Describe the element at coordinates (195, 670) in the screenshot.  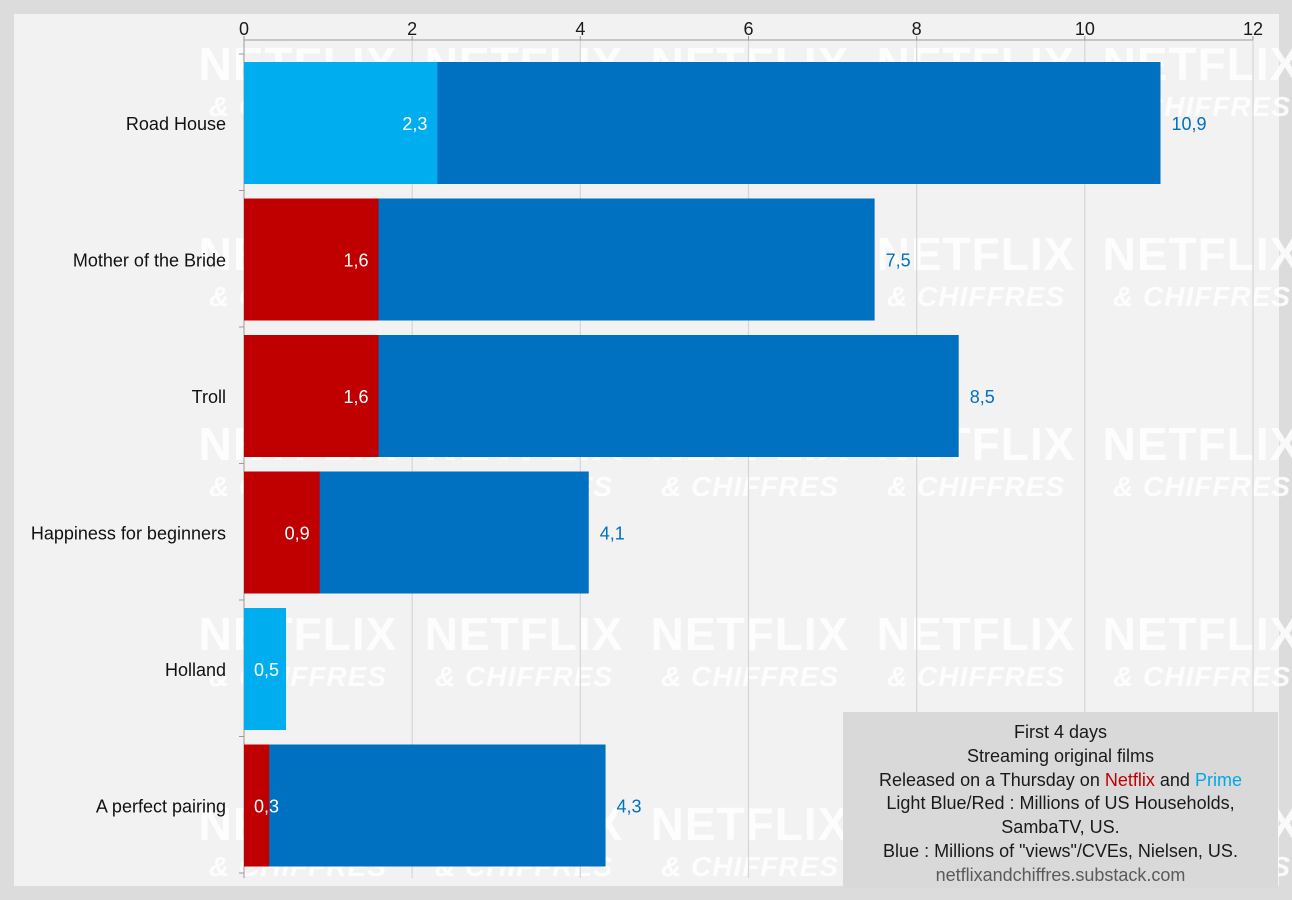
I see `category-label: Holland` at that location.